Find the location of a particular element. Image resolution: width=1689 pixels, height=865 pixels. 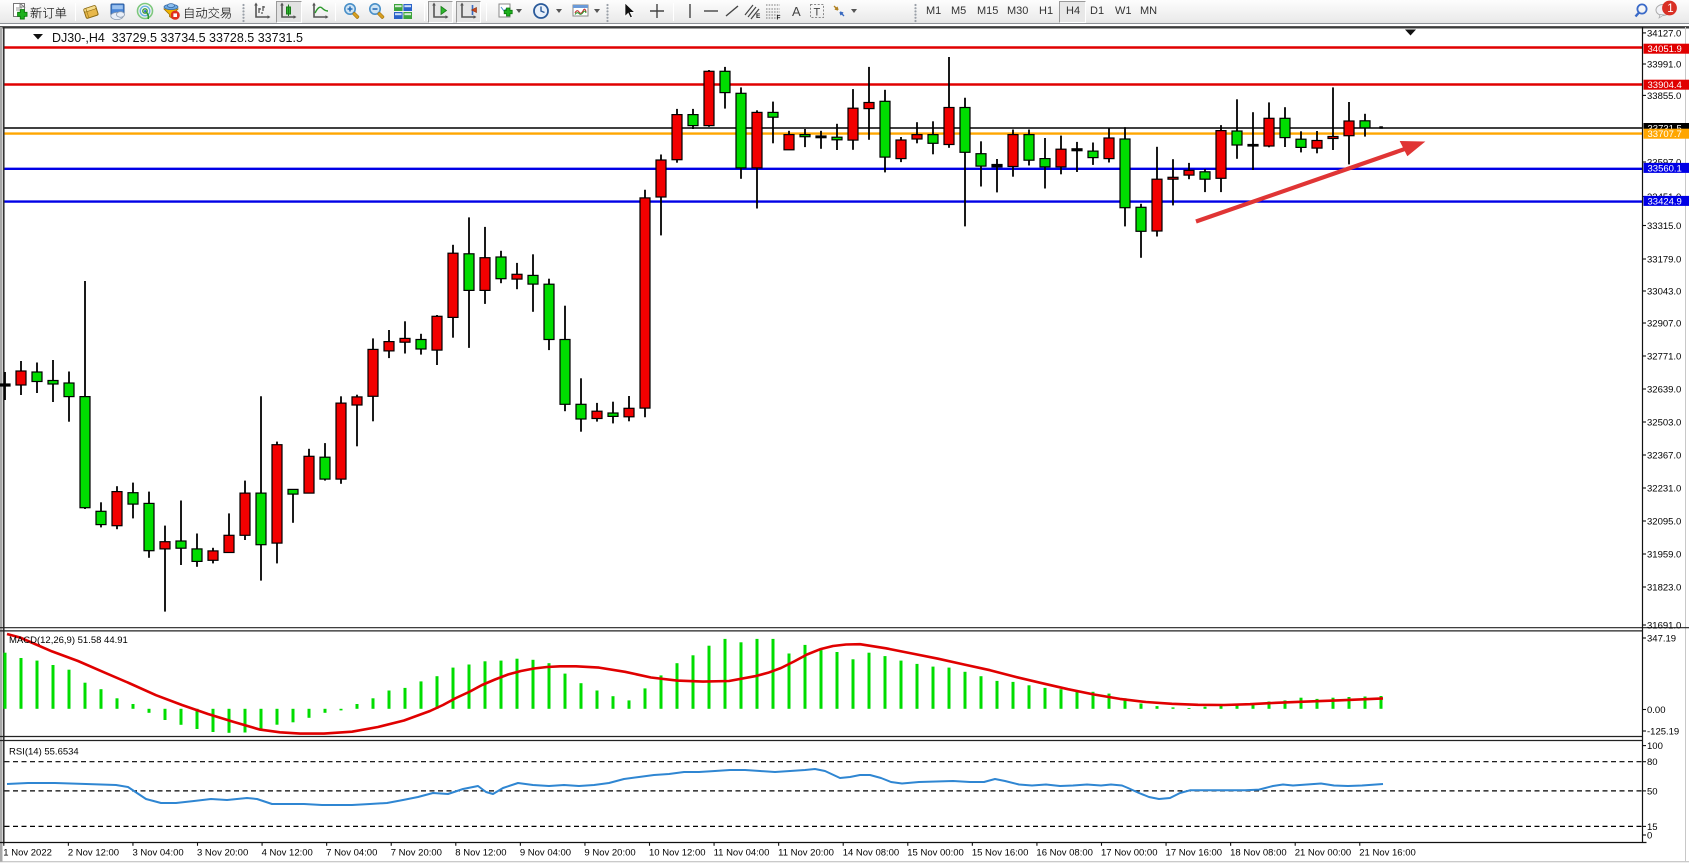

svg-text: 32503.0 is located at coordinates (1664, 422).